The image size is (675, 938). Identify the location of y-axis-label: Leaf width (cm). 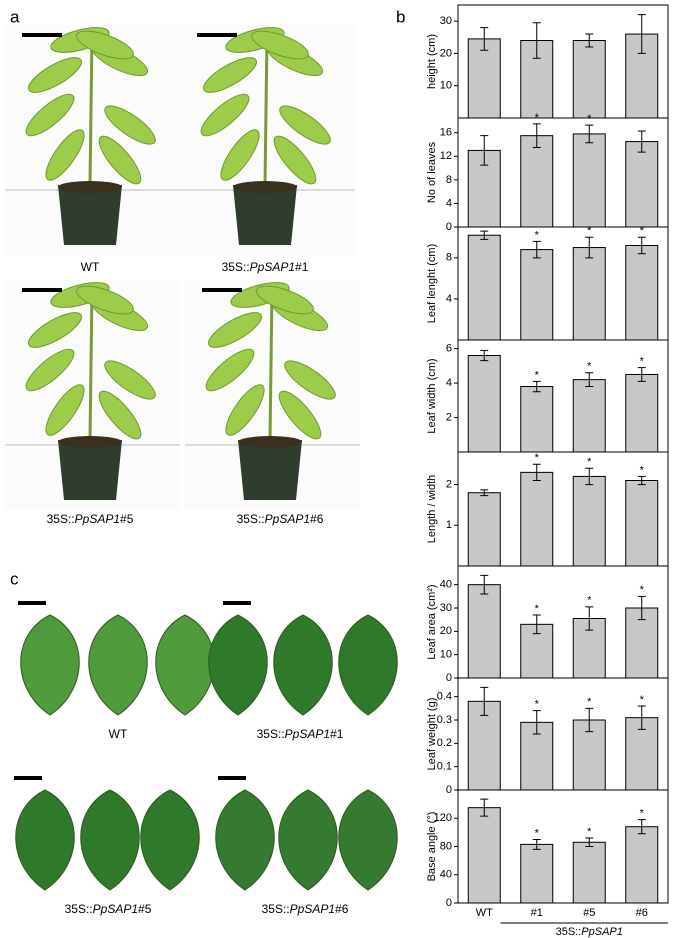
(432, 395).